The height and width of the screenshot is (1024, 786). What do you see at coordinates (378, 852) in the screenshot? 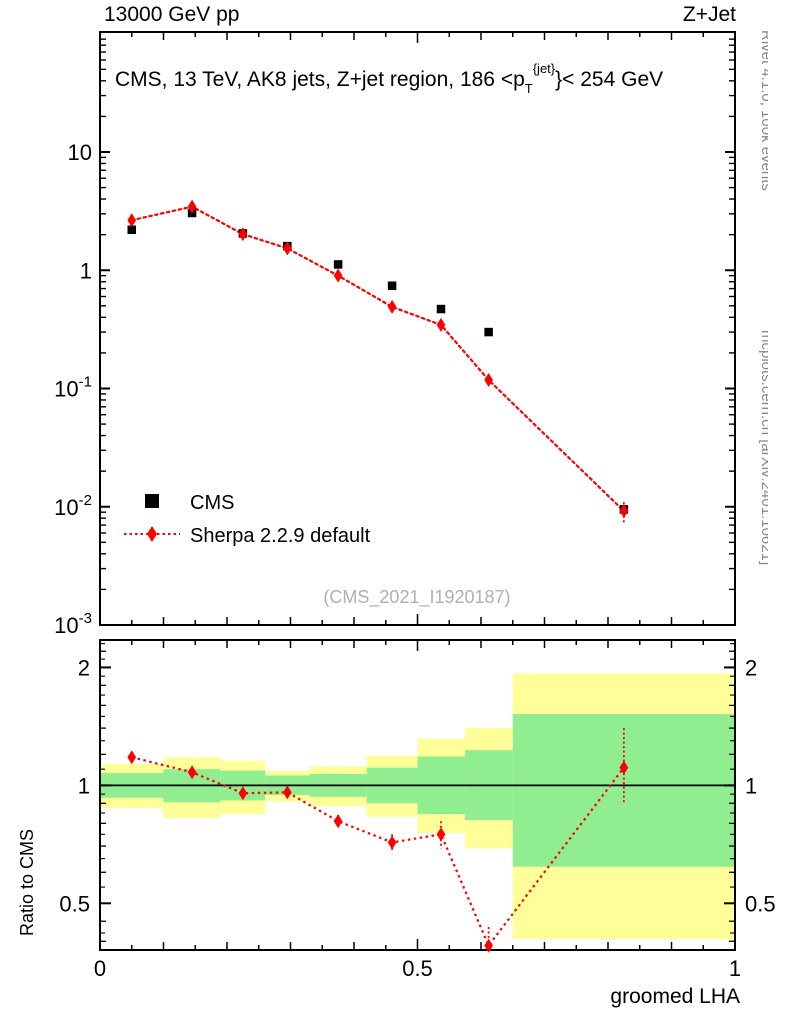
I see `ratio-line` at bounding box center [378, 852].